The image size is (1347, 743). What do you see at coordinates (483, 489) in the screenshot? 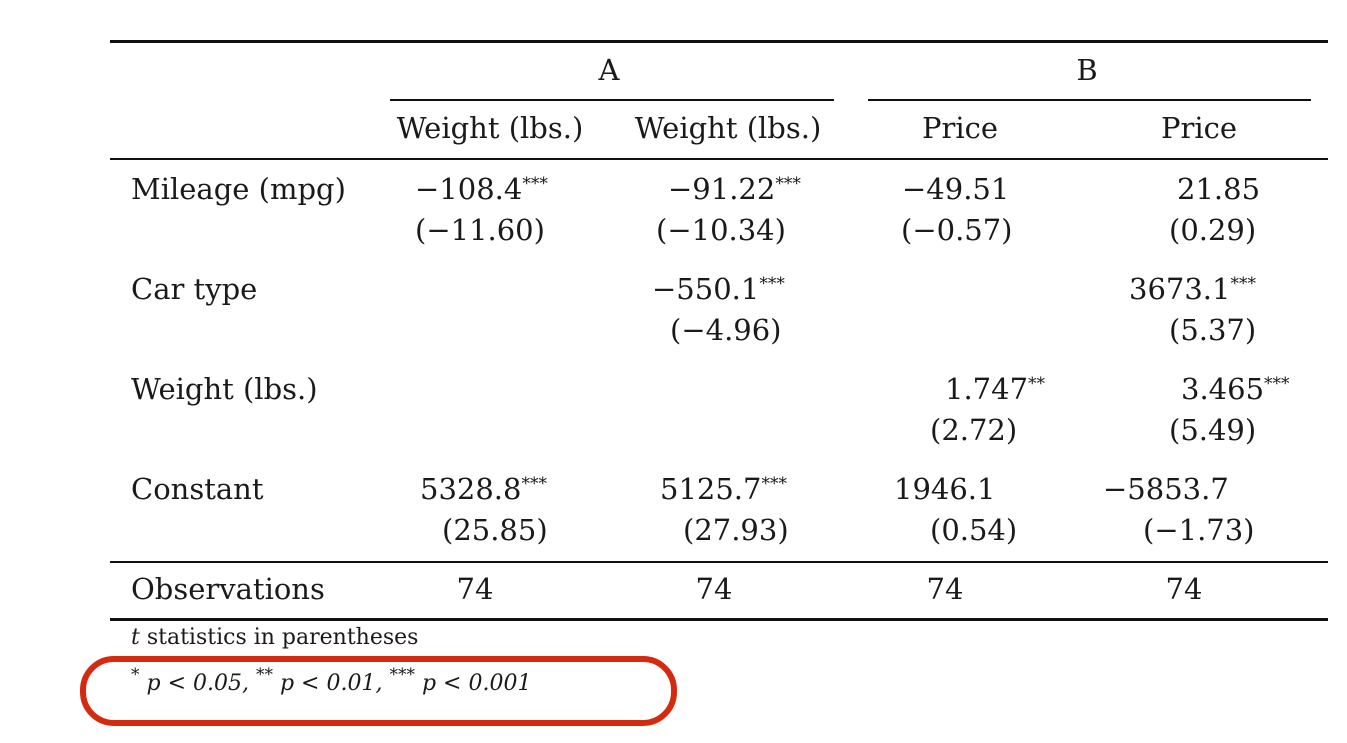
I see `cell-coef: 5328.8***` at bounding box center [483, 489].